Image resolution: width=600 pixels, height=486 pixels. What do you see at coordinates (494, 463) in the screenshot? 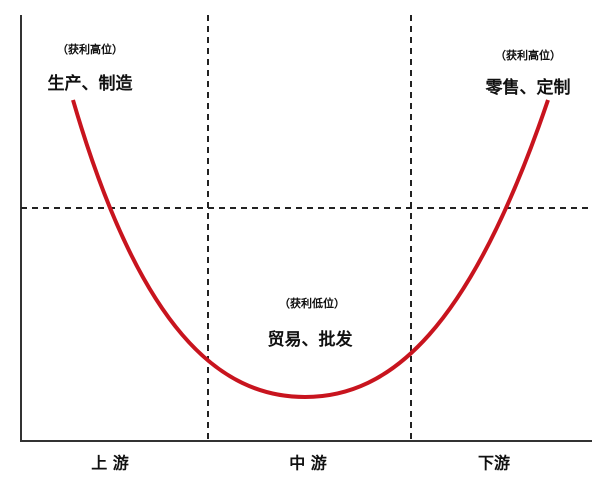
I see `axis-label: 下游` at bounding box center [494, 463].